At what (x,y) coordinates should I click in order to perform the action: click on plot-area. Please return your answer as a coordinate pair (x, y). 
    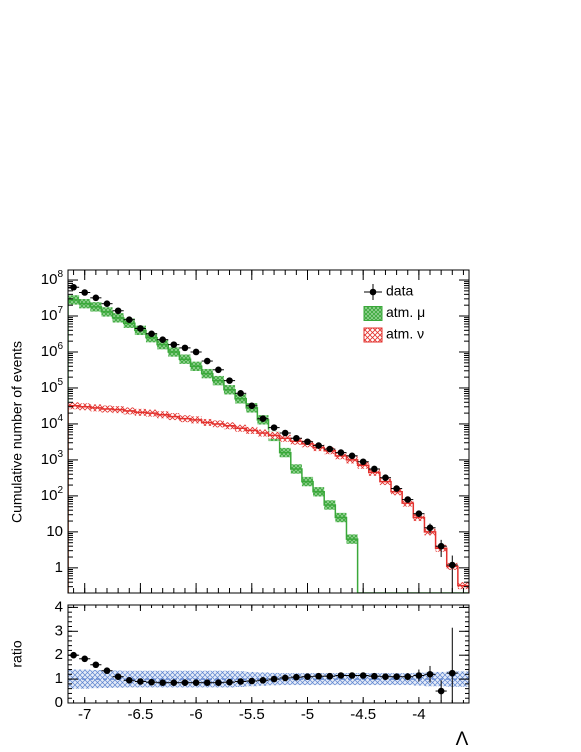
    Looking at the image, I should click on (268, 665).